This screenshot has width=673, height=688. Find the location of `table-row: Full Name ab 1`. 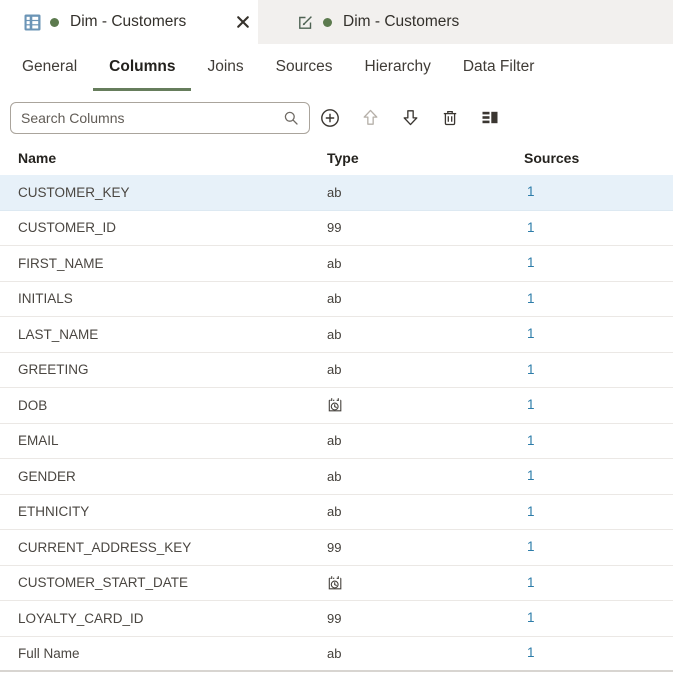

table-row: Full Name ab 1 is located at coordinates (336, 654).